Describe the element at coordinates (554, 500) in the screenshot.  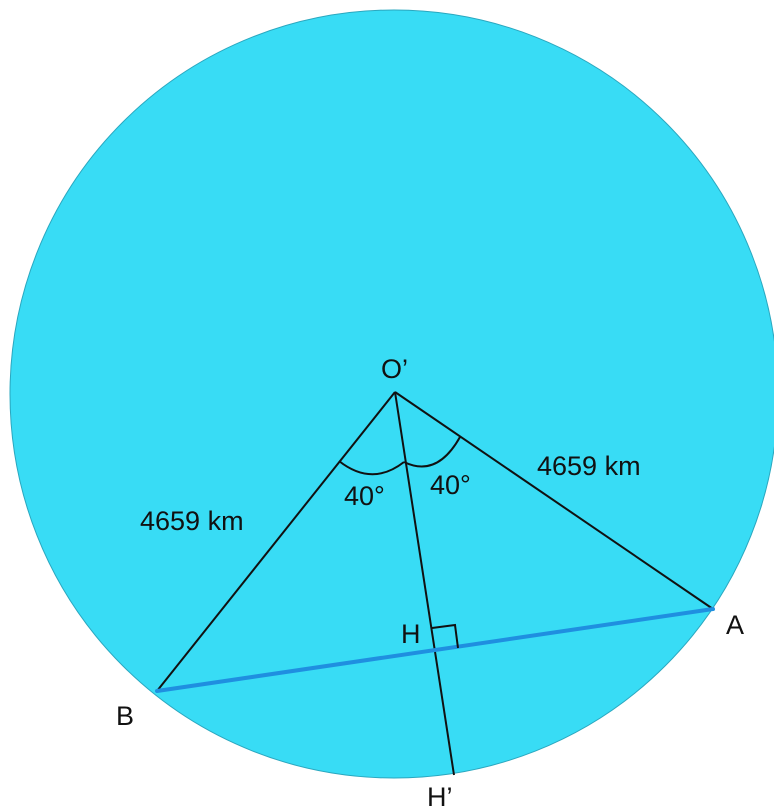
I see `radius-o-a` at that location.